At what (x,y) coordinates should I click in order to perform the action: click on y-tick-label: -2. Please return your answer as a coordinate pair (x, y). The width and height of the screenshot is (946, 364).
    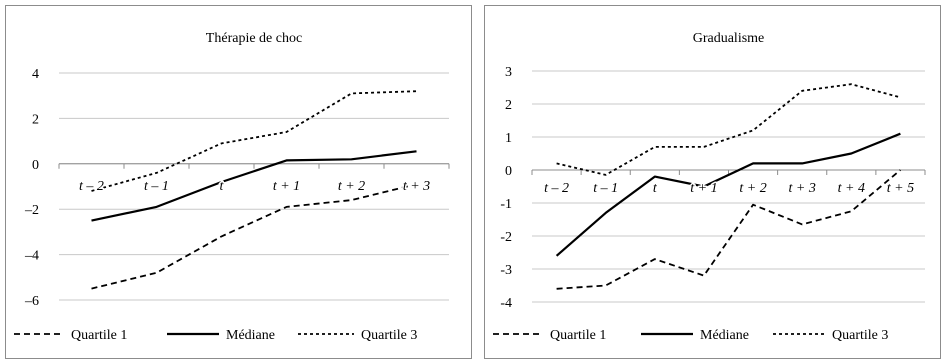
    Looking at the image, I should click on (506, 237).